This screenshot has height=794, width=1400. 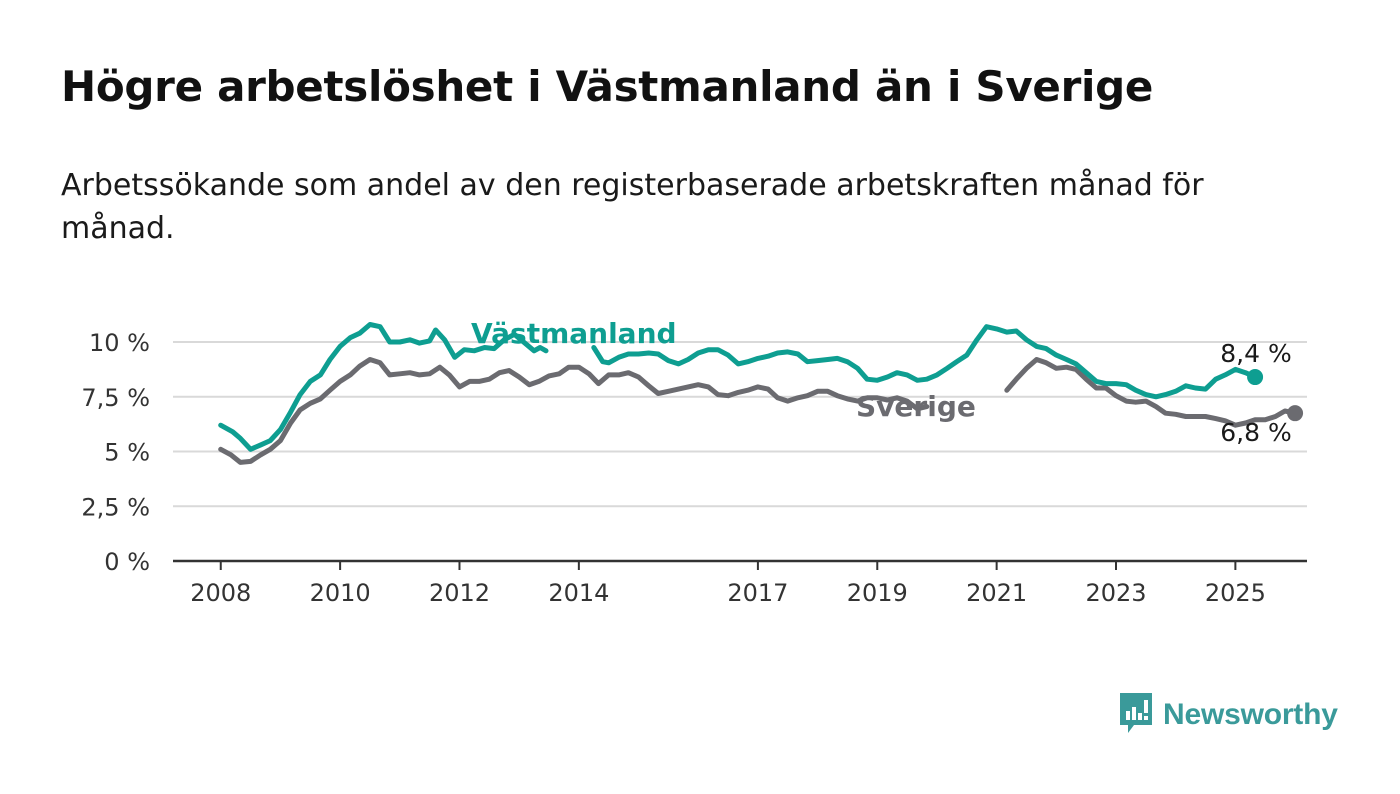 What do you see at coordinates (127, 562) in the screenshot?
I see `y-tick-label: 0 %` at bounding box center [127, 562].